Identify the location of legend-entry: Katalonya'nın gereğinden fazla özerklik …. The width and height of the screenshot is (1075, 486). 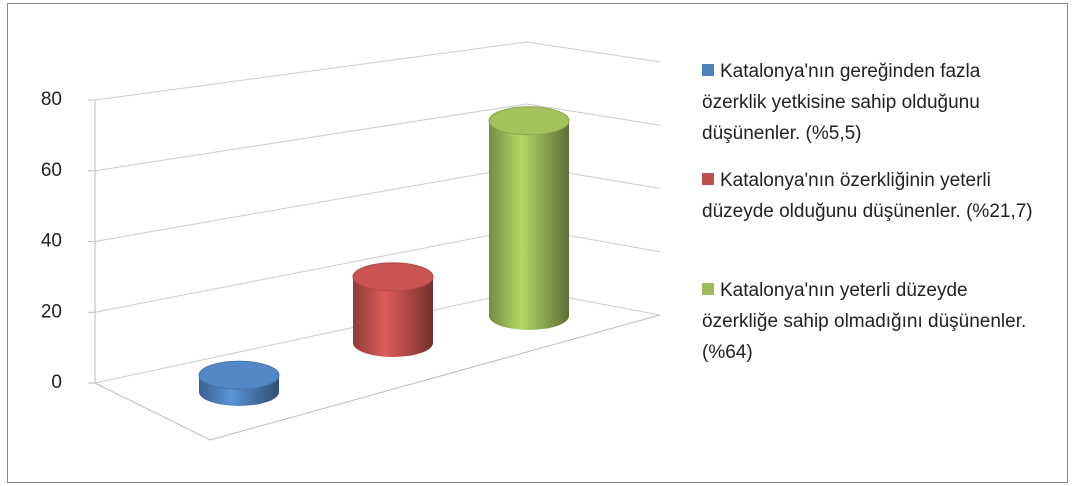
(872, 102).